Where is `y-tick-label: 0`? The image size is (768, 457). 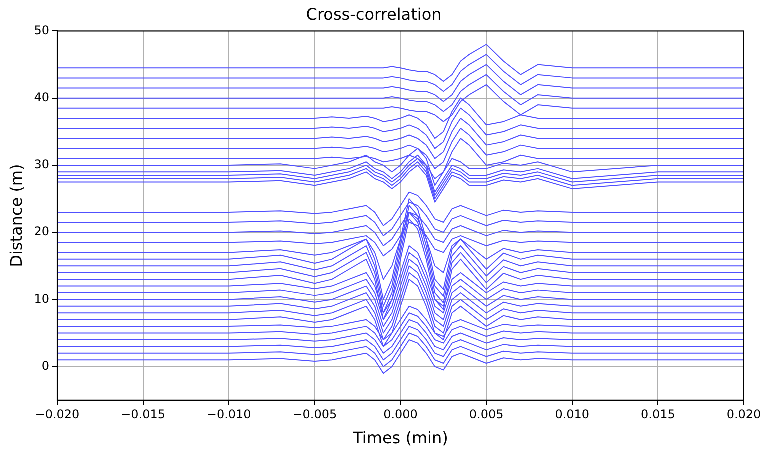
y-tick-label: 0 is located at coordinates (46, 365).